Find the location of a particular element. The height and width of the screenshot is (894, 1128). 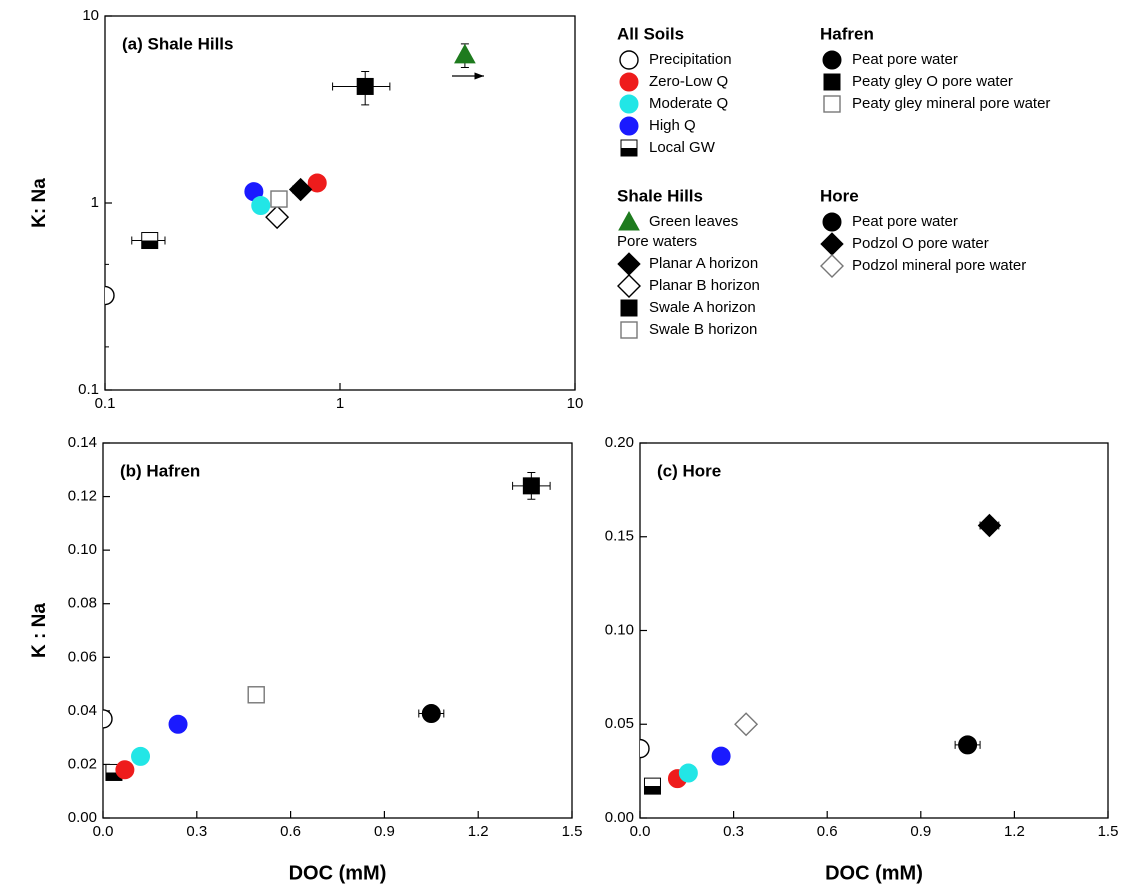

legend-label: Podzol mineral pore water is located at coordinates (939, 265).